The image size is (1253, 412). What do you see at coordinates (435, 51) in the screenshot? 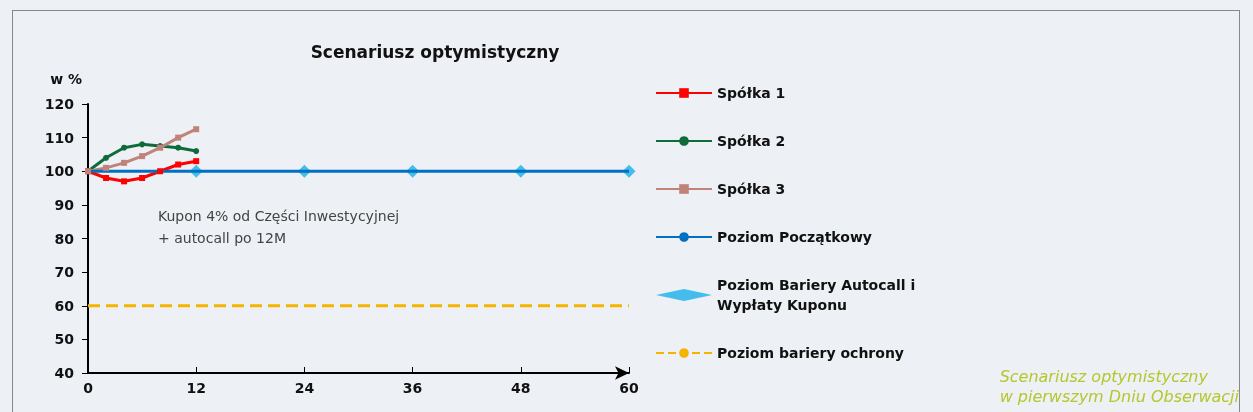
I see `chart-title: Scenariusz optymistyczny` at bounding box center [435, 51].